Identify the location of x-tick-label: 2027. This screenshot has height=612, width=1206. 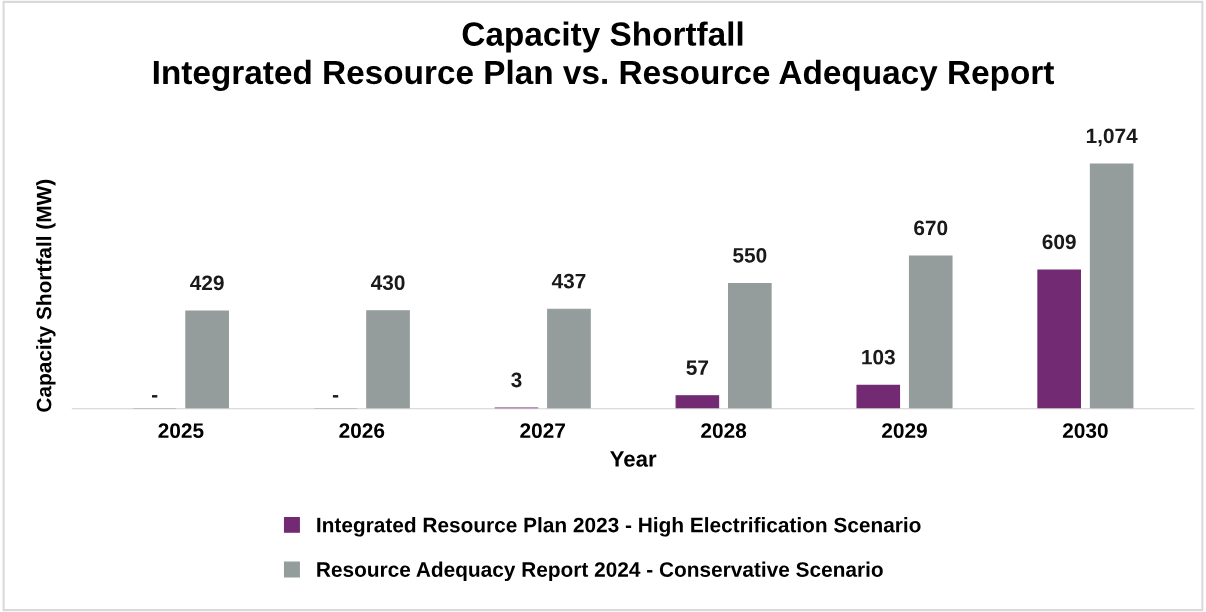
(542, 431).